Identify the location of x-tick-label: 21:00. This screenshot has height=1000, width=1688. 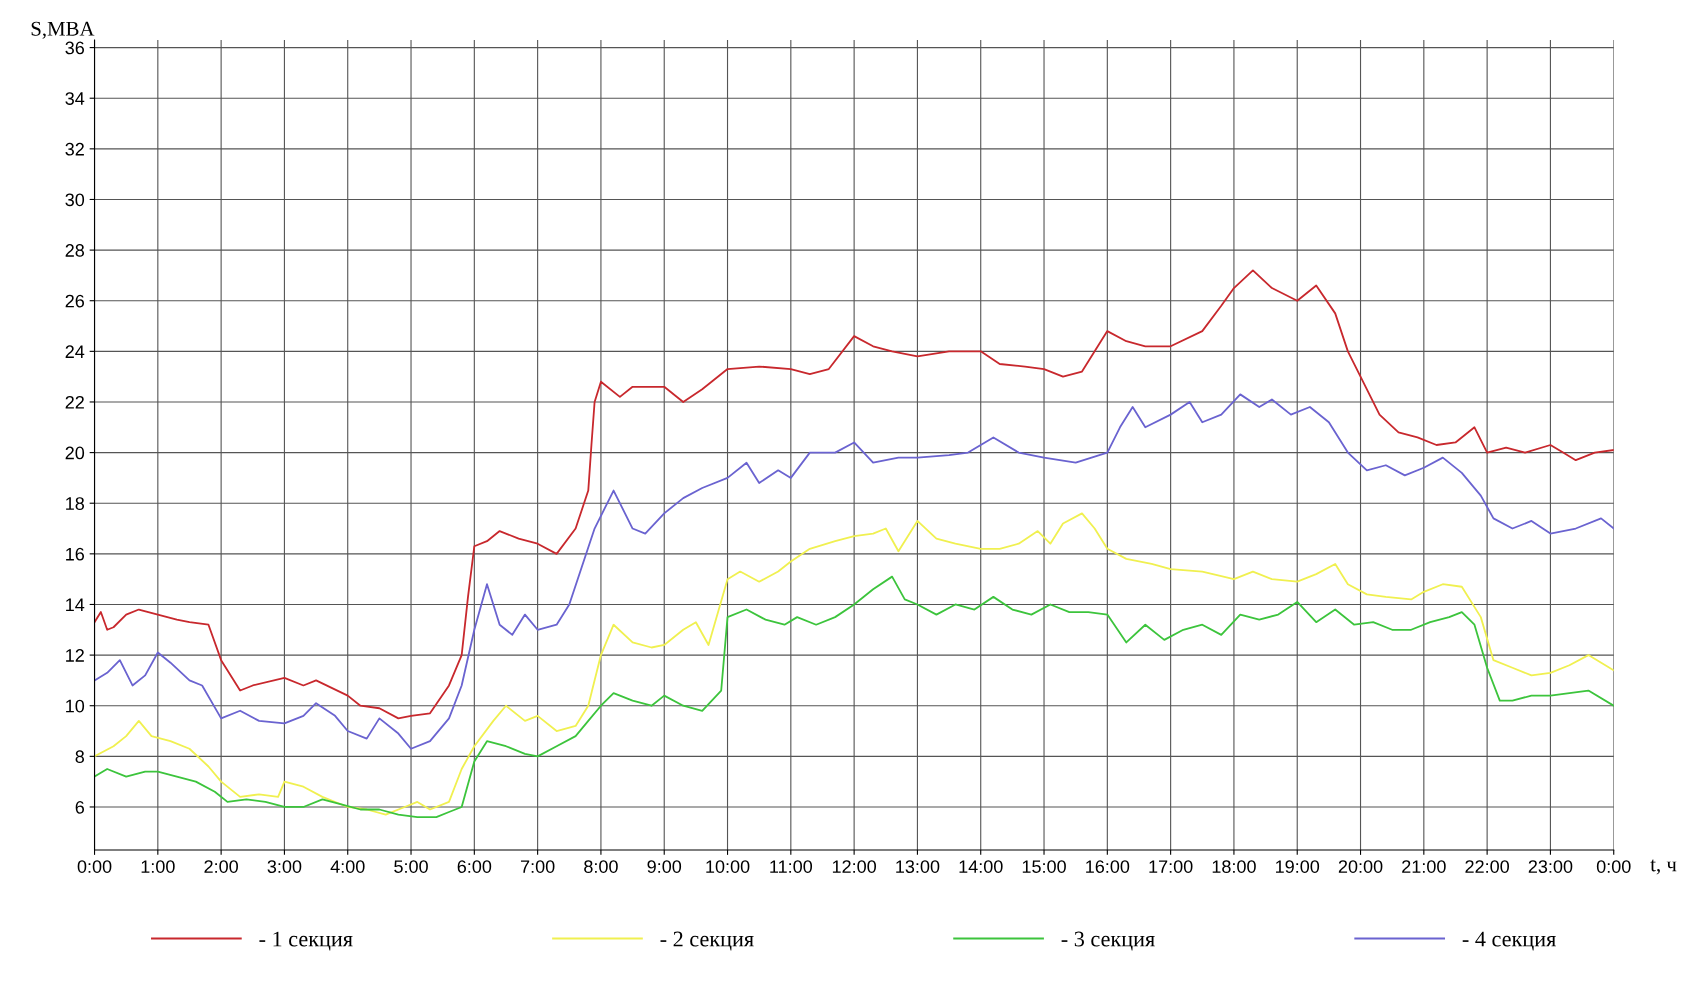
(1424, 866).